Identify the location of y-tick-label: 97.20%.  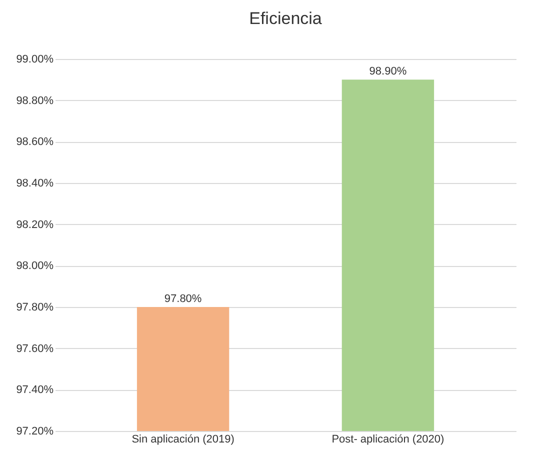
(35, 432).